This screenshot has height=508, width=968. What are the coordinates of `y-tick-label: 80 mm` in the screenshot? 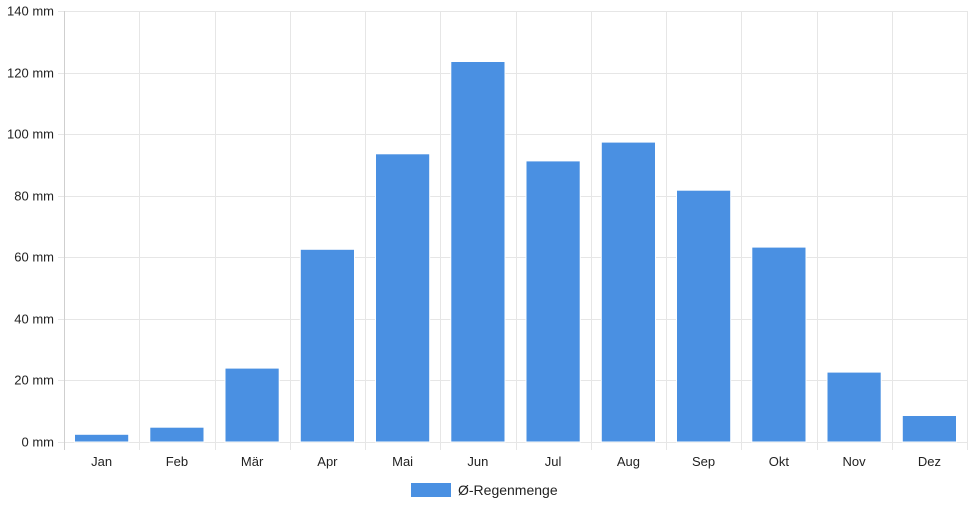 It's located at (34, 196).